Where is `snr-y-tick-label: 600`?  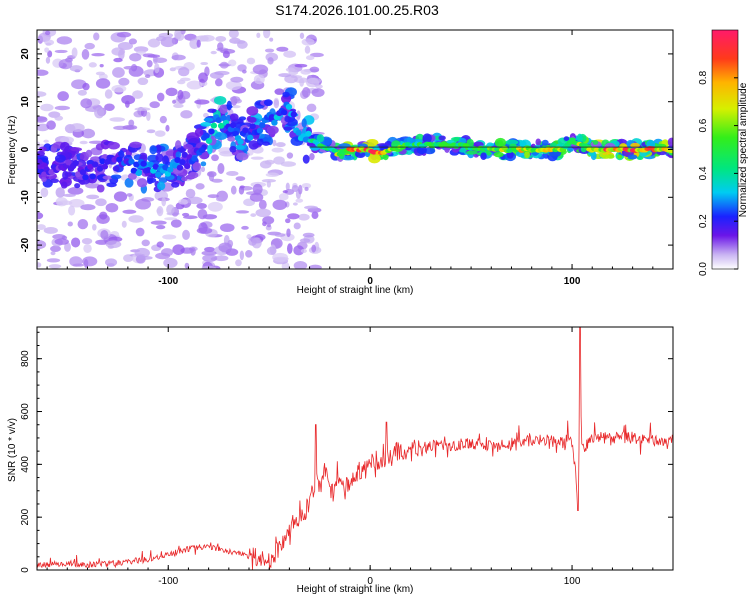
snr-y-tick-label: 600 is located at coordinates (25, 411).